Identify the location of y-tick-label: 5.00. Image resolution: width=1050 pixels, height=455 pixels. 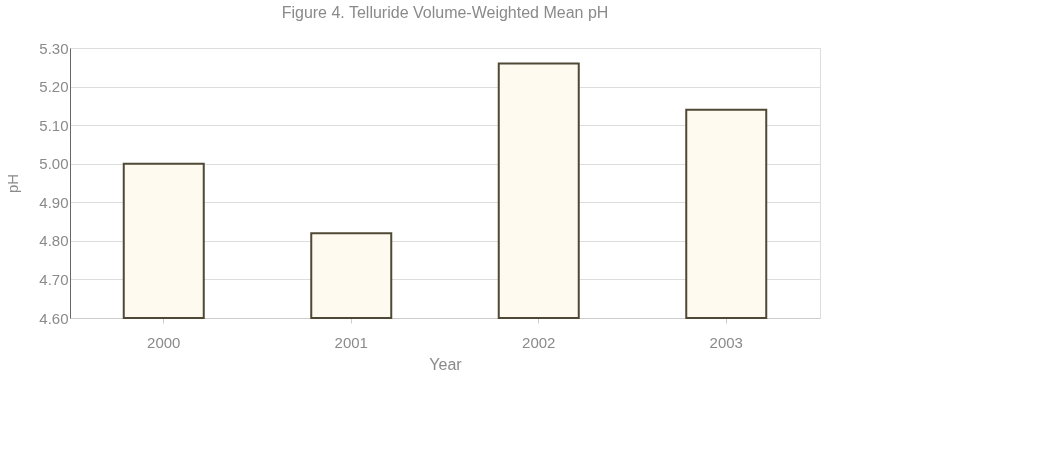
(54, 164).